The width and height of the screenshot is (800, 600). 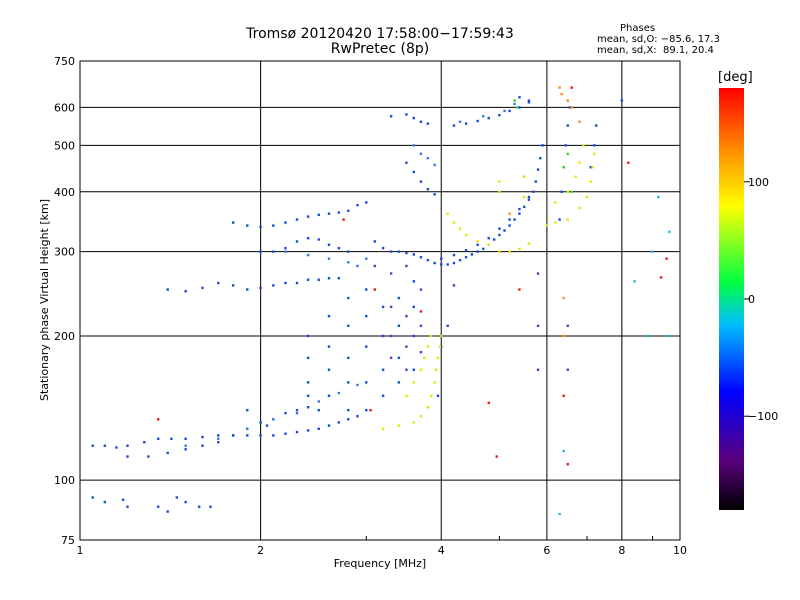 I want to click on colorbar-unit-label: [deg], so click(x=735, y=77).